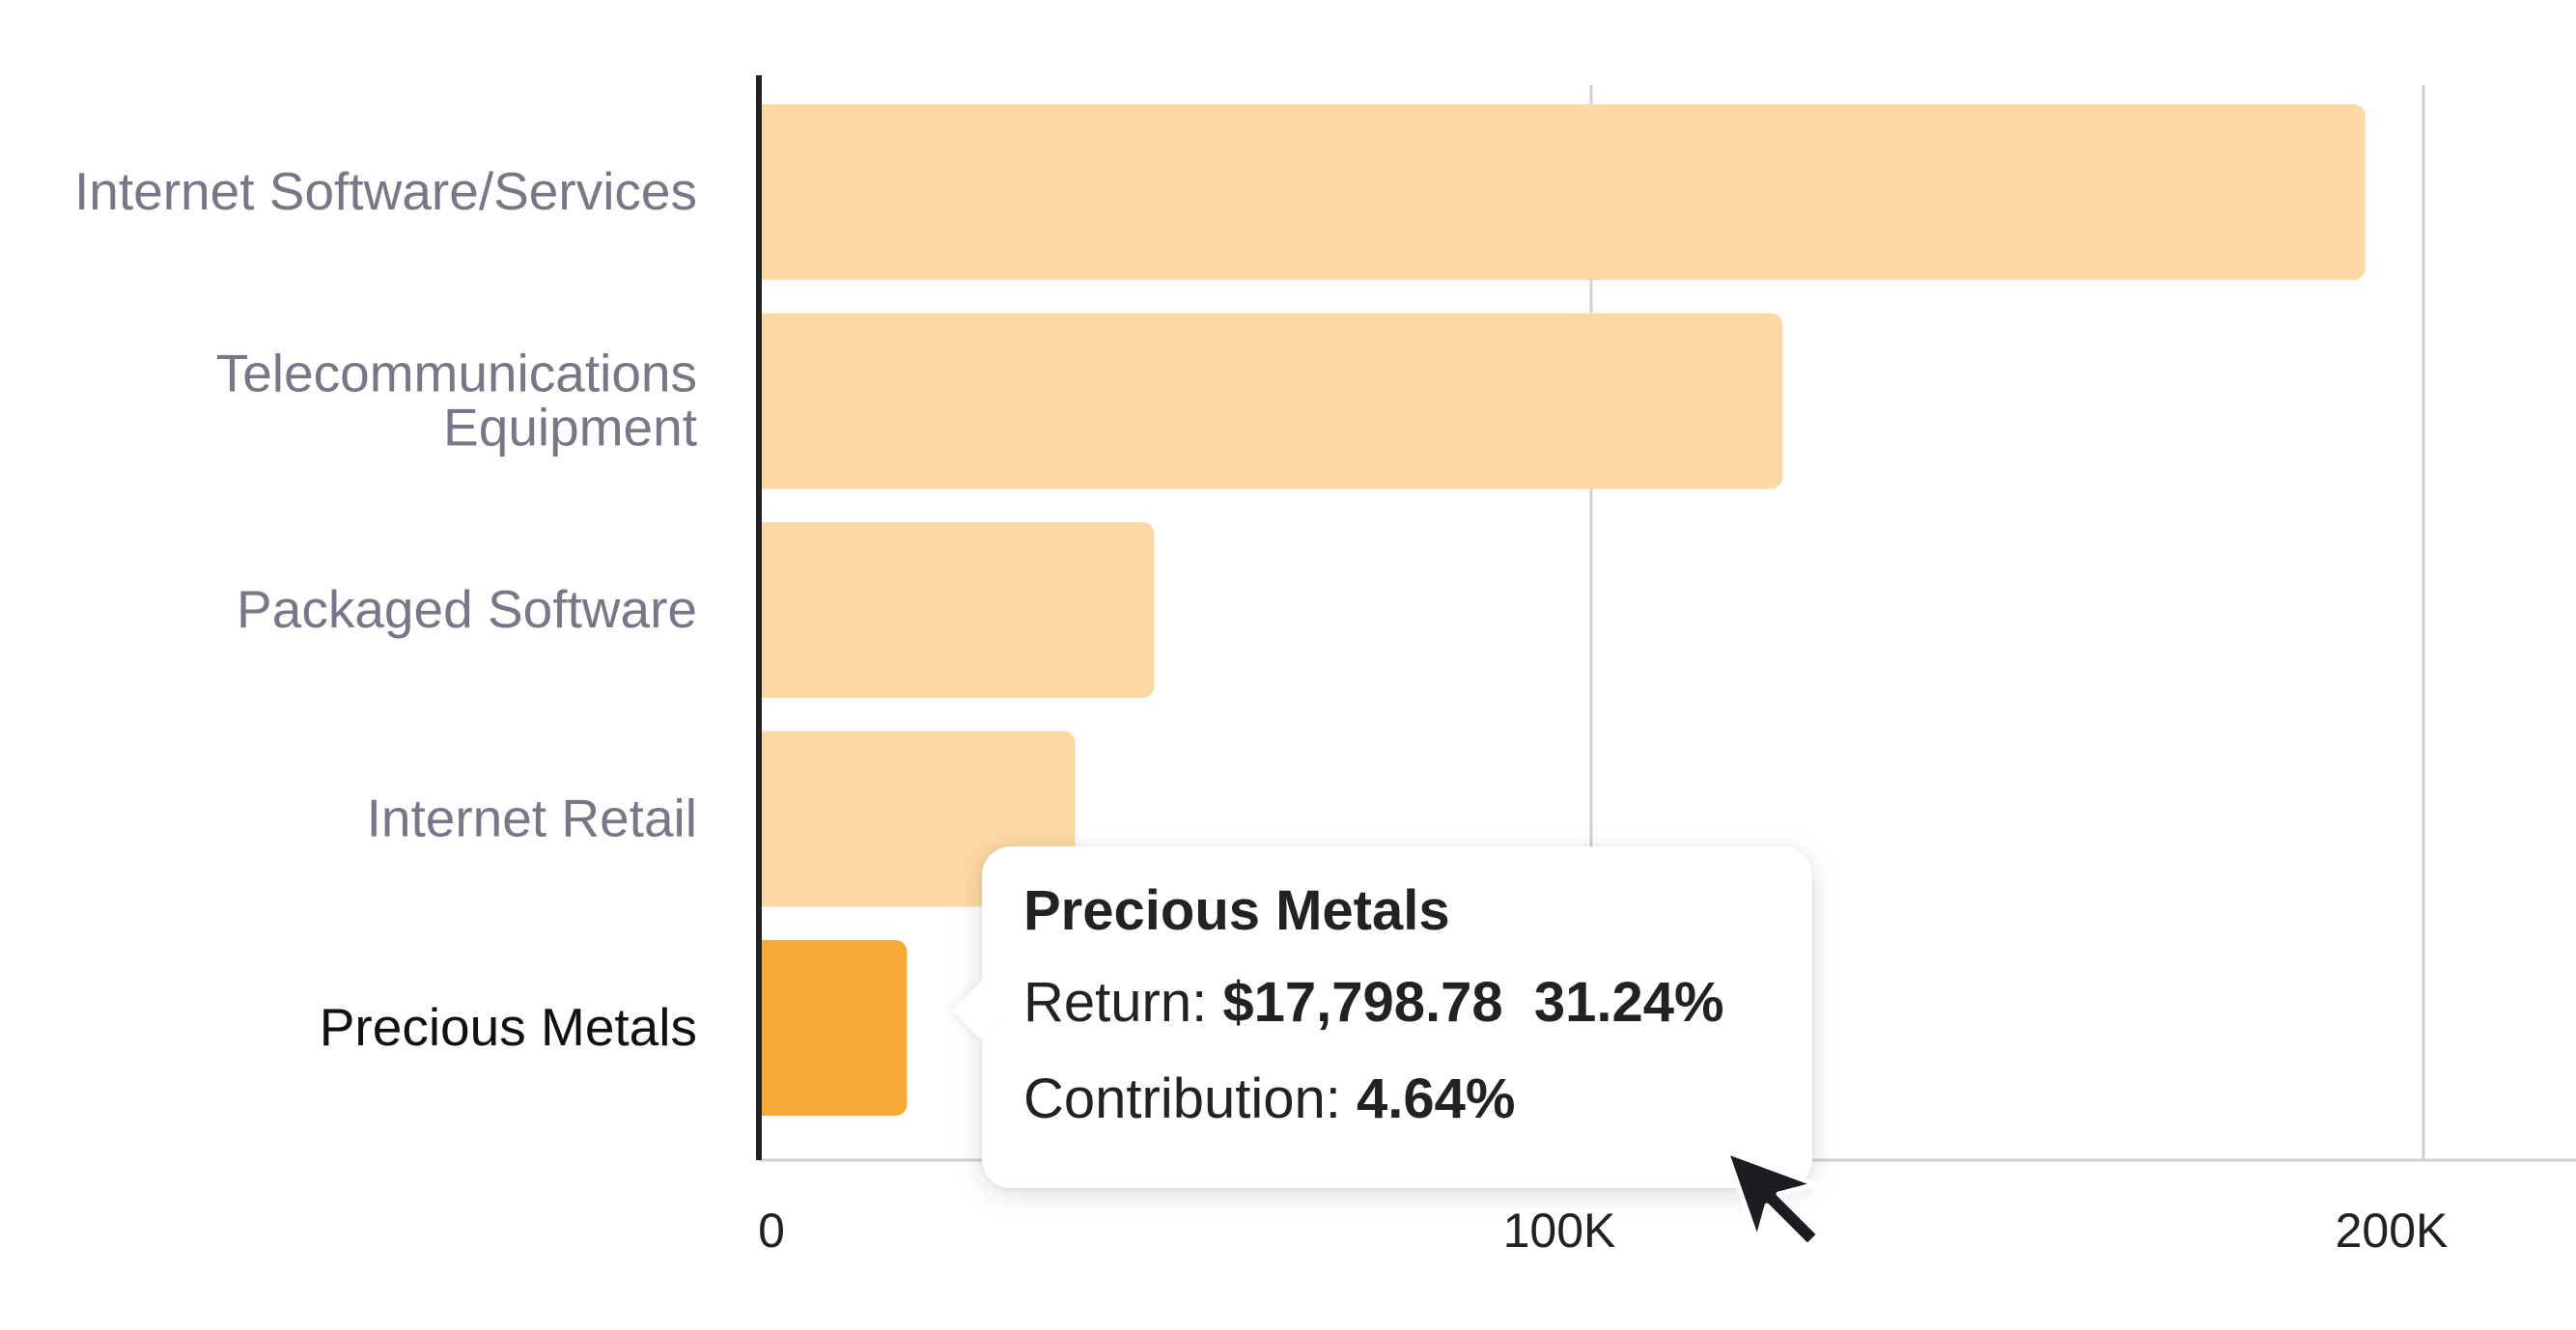 The image size is (2576, 1330). I want to click on category-label: Internet Software/Services, so click(386, 191).